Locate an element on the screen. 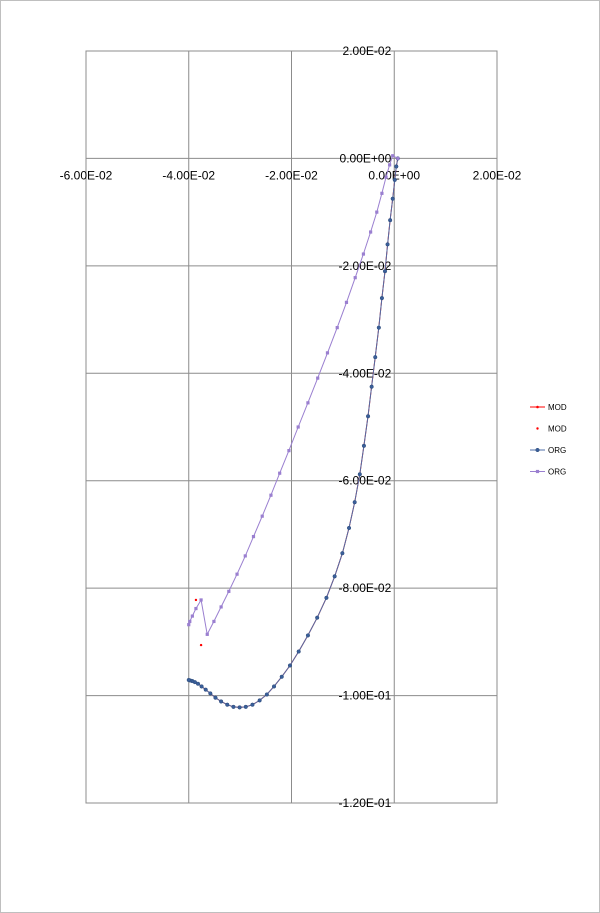 The width and height of the screenshot is (600, 913). x-tick-label: -2.00E-02 is located at coordinates (291, 175).